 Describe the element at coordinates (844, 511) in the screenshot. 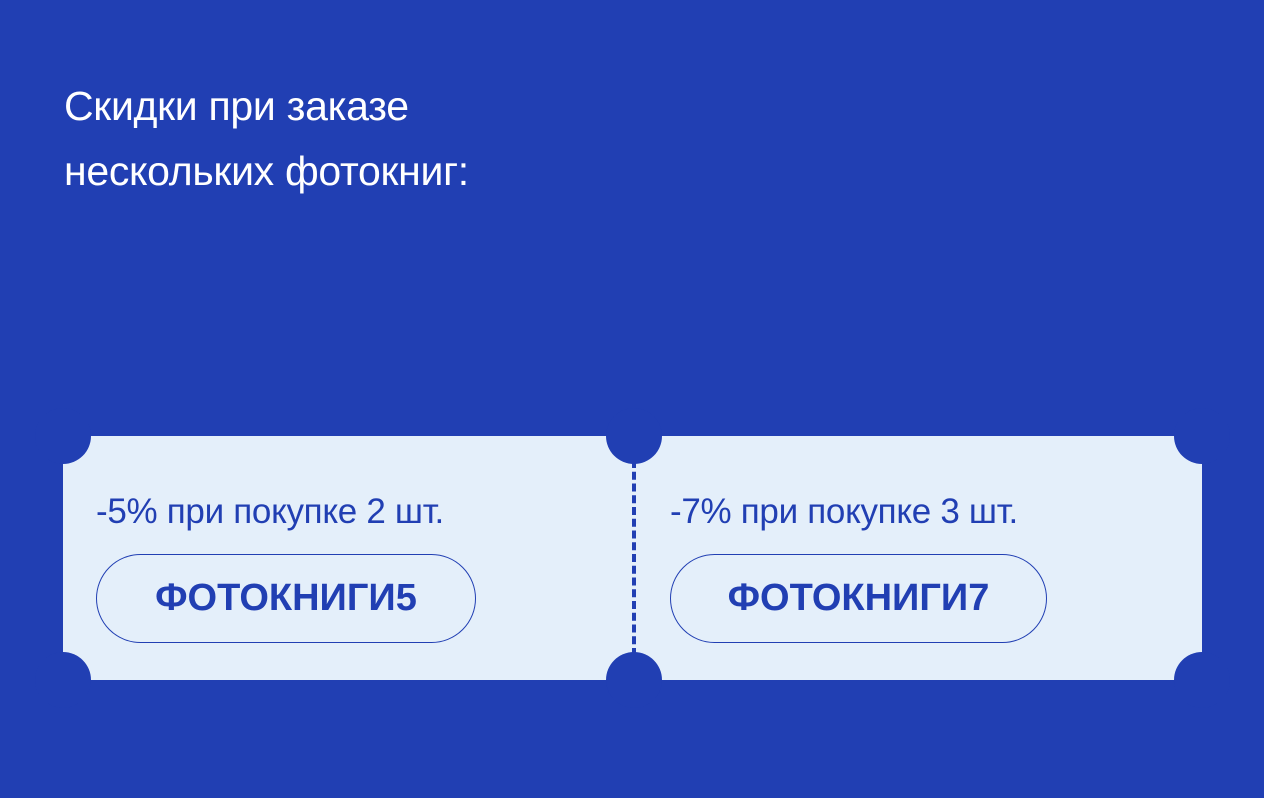

I see `offer-text: -7% при покупке 3 шт.` at that location.